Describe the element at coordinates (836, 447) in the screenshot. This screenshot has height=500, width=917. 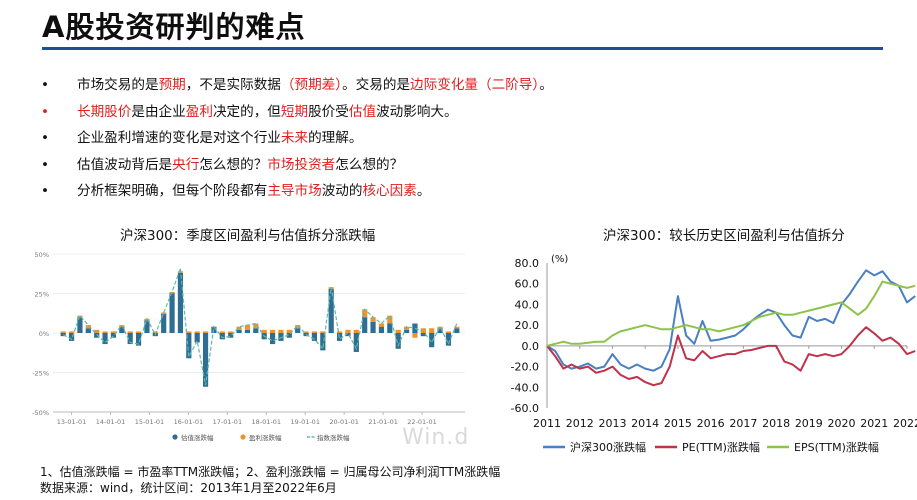
I see `legend-label: EPS(TTM)涨跌幅` at that location.